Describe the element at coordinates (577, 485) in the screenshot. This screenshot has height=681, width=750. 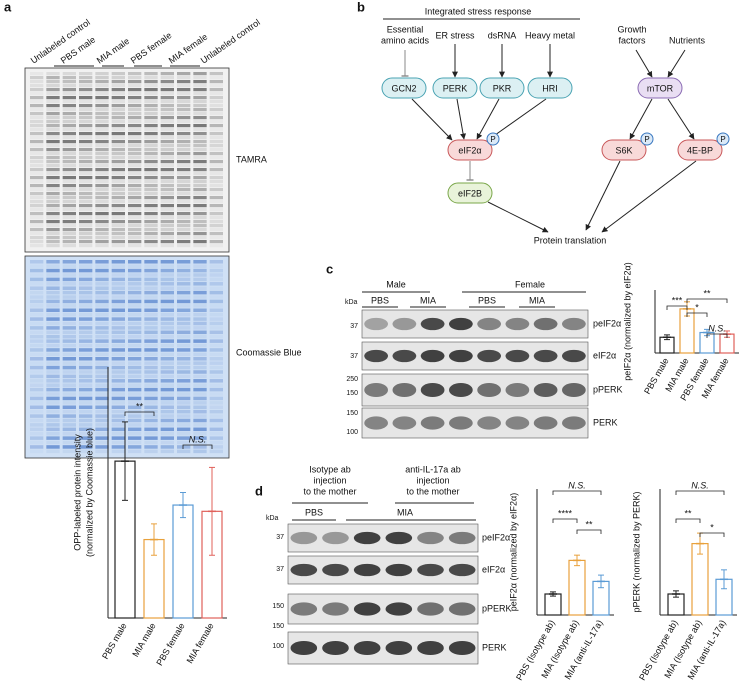
I see `significance-label: N.S.` at that location.